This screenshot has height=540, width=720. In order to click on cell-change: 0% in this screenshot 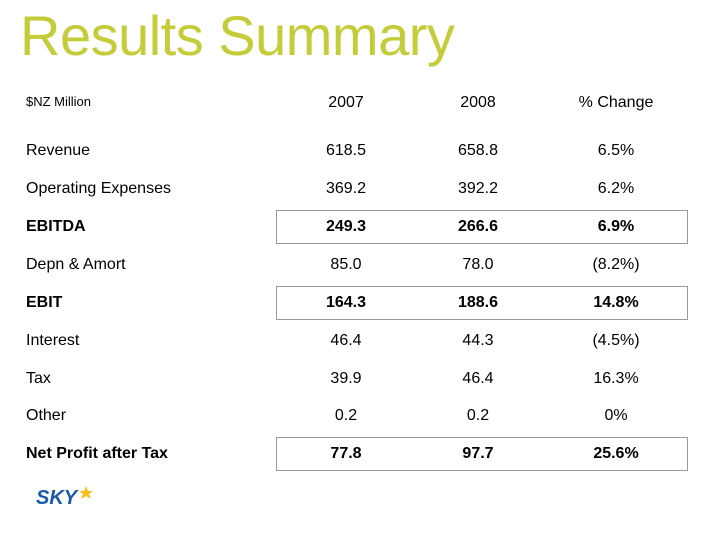, I will do `click(616, 415)`.